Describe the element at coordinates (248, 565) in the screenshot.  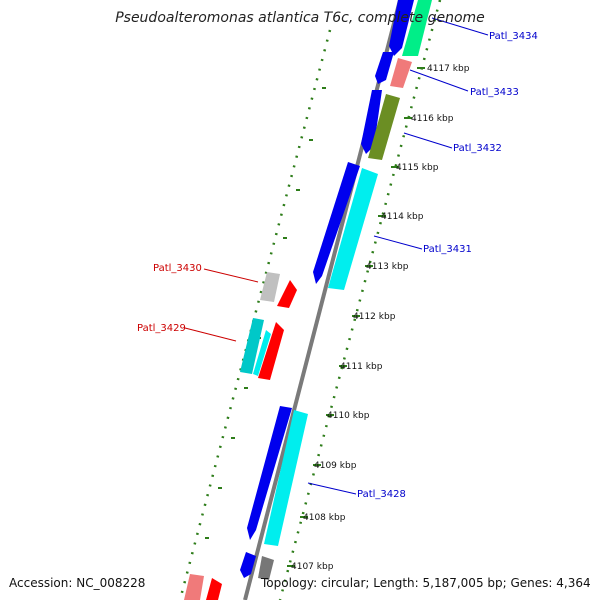
I see `gene-blue-bottom` at that location.